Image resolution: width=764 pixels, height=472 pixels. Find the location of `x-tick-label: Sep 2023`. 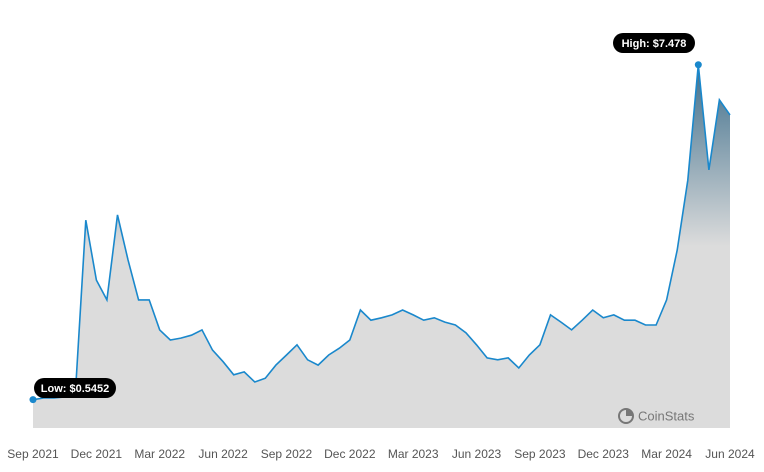

x-tick-label: Sep 2023 is located at coordinates (540, 454).